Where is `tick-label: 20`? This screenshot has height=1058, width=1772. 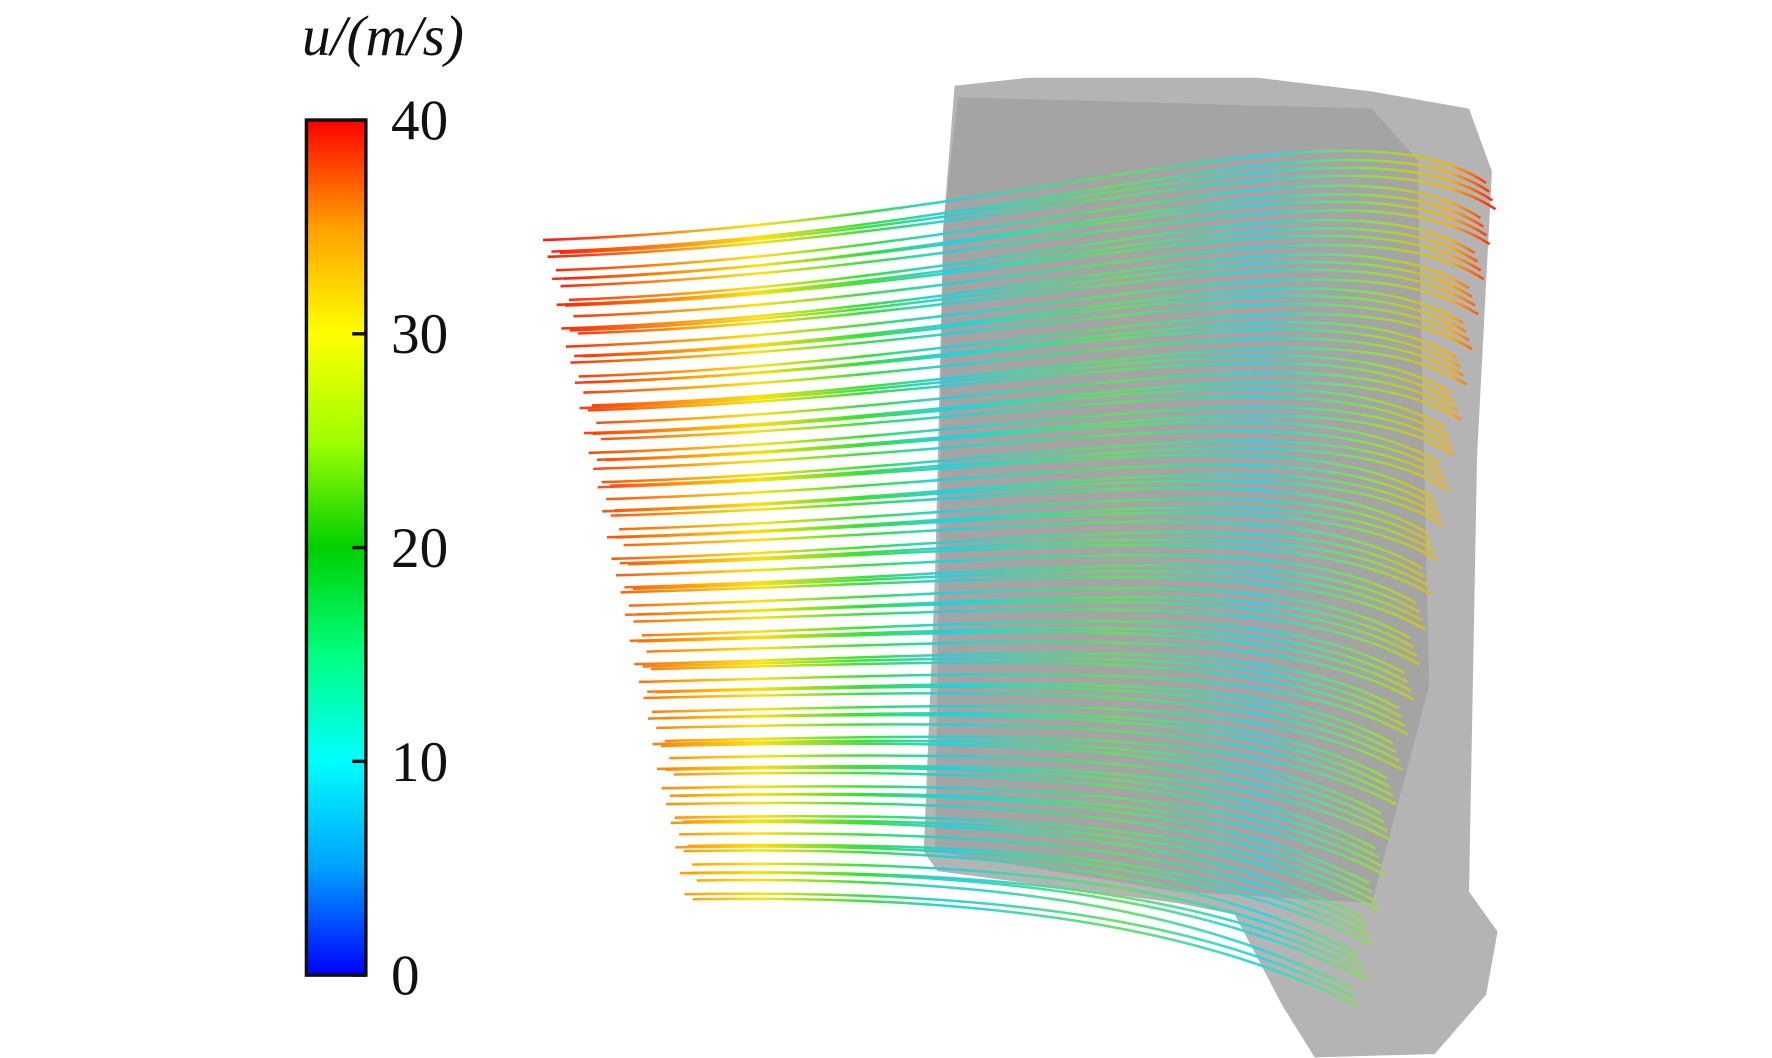
tick-label: 20 is located at coordinates (419, 548).